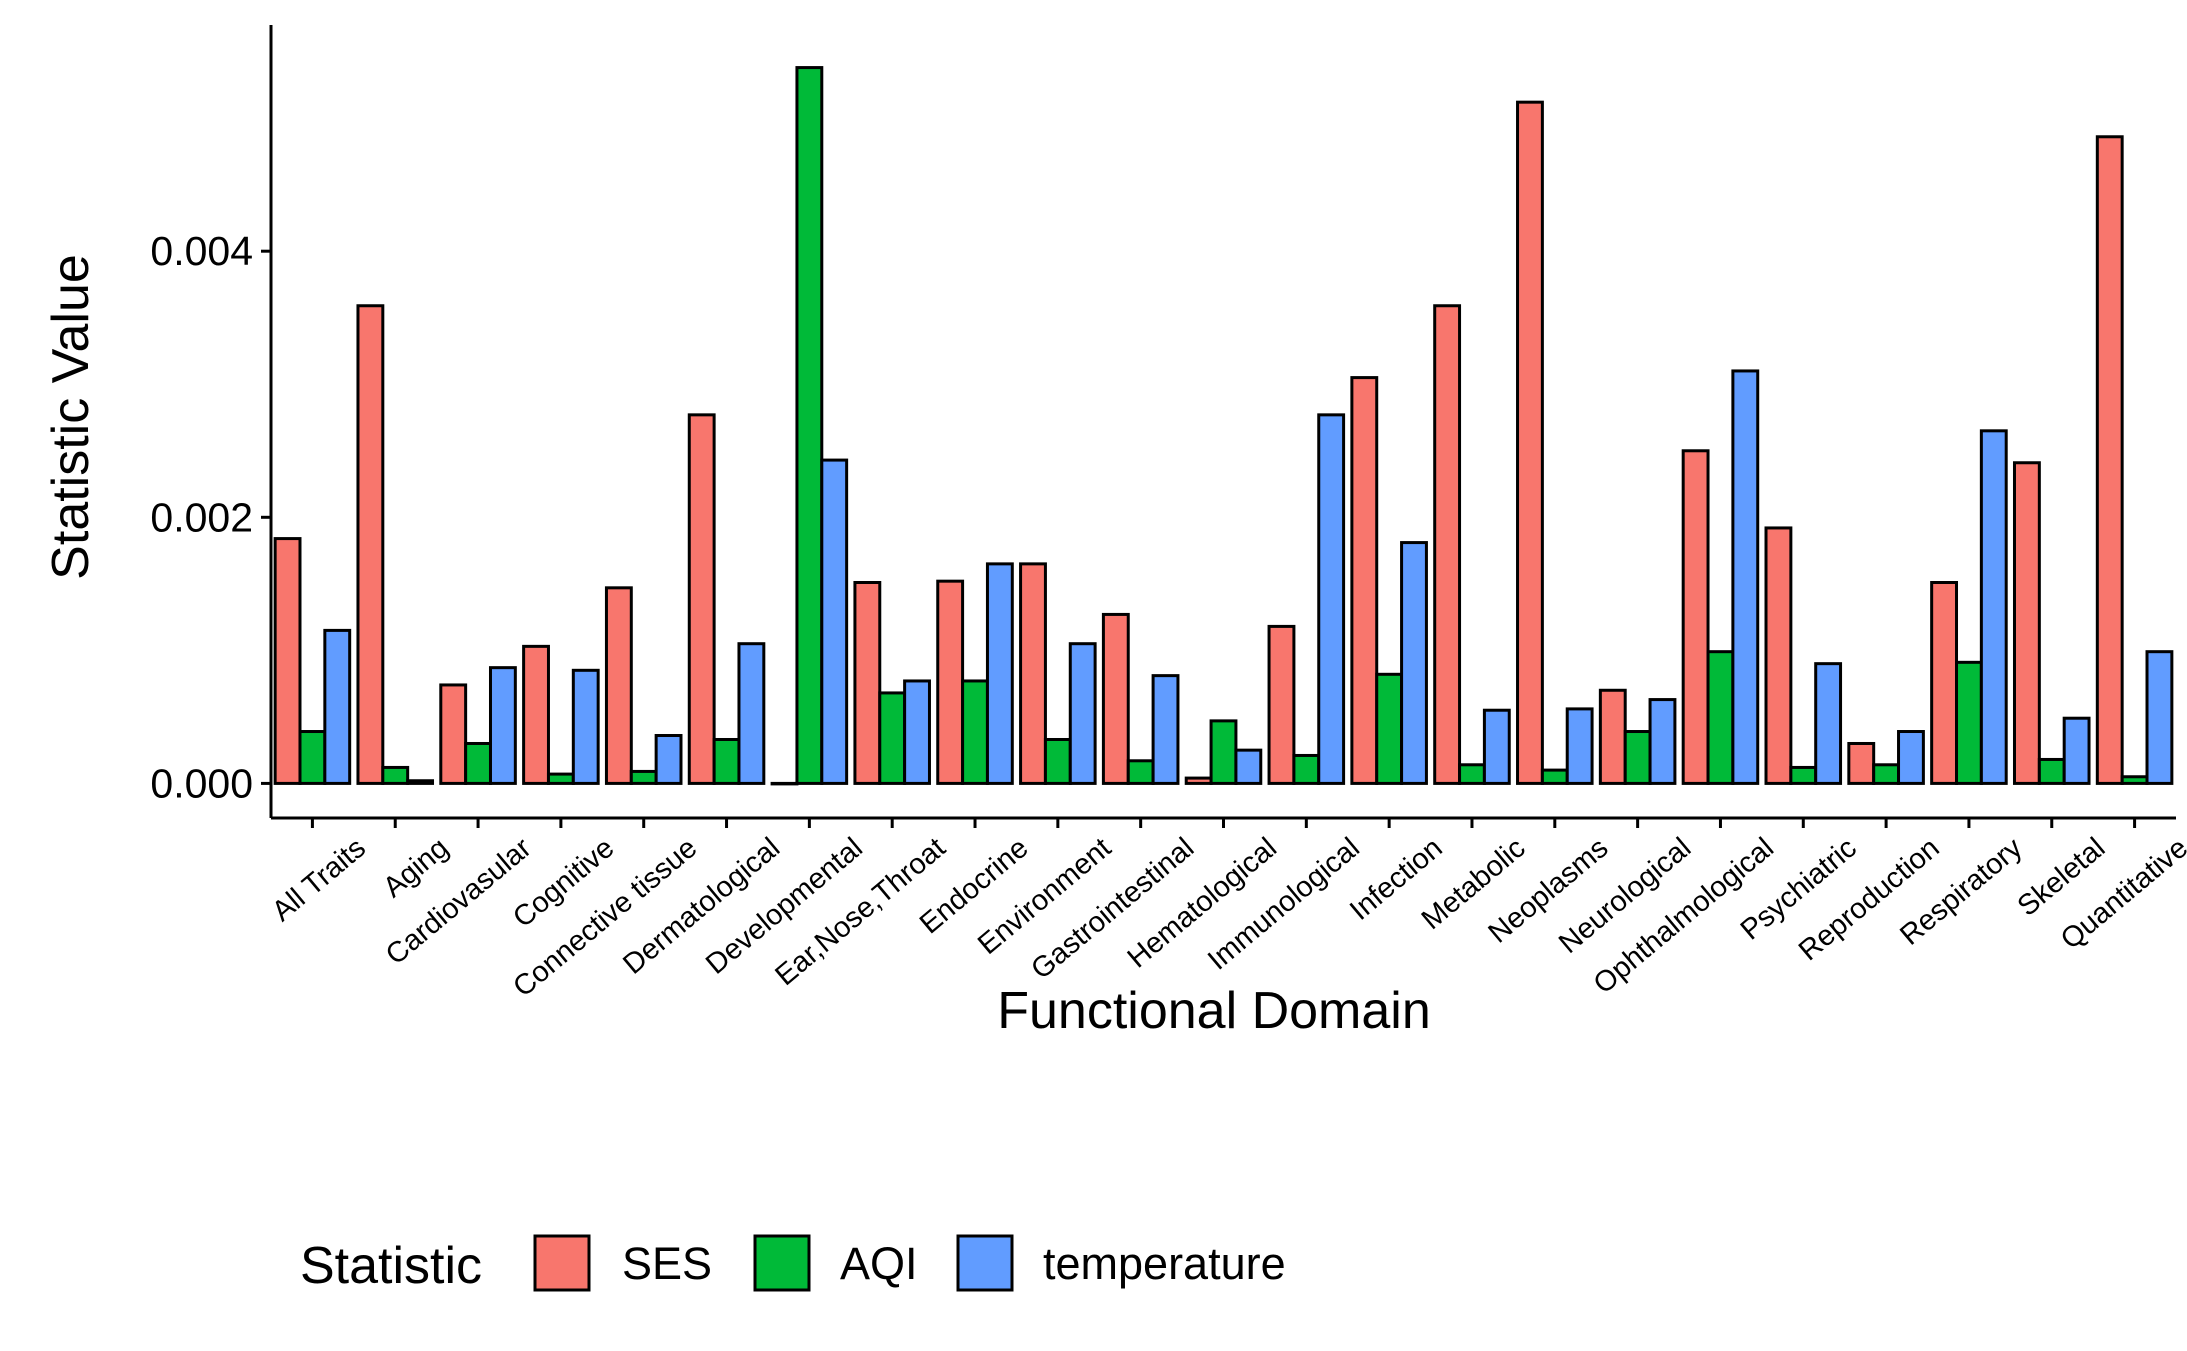 This screenshot has height=1351, width=2187. What do you see at coordinates (319, 880) in the screenshot?
I see `x-tick-label: All Traits` at bounding box center [319, 880].